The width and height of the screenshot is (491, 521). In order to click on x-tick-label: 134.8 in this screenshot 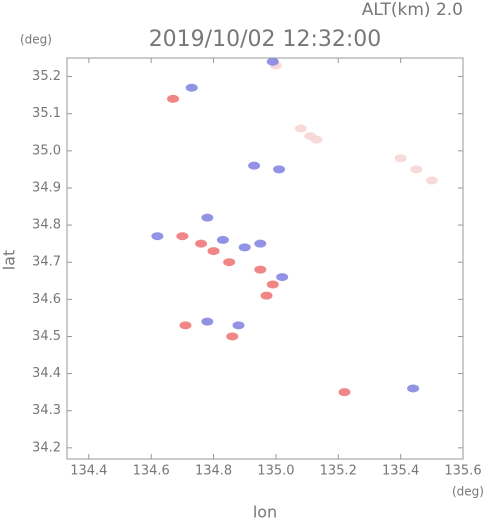, I will do `click(213, 471)`.